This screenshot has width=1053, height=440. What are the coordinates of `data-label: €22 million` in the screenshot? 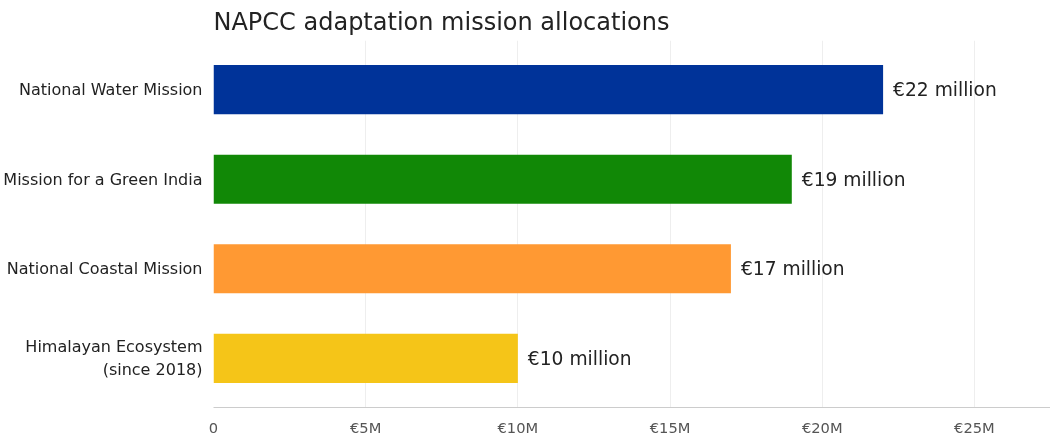 It's located at (945, 90).